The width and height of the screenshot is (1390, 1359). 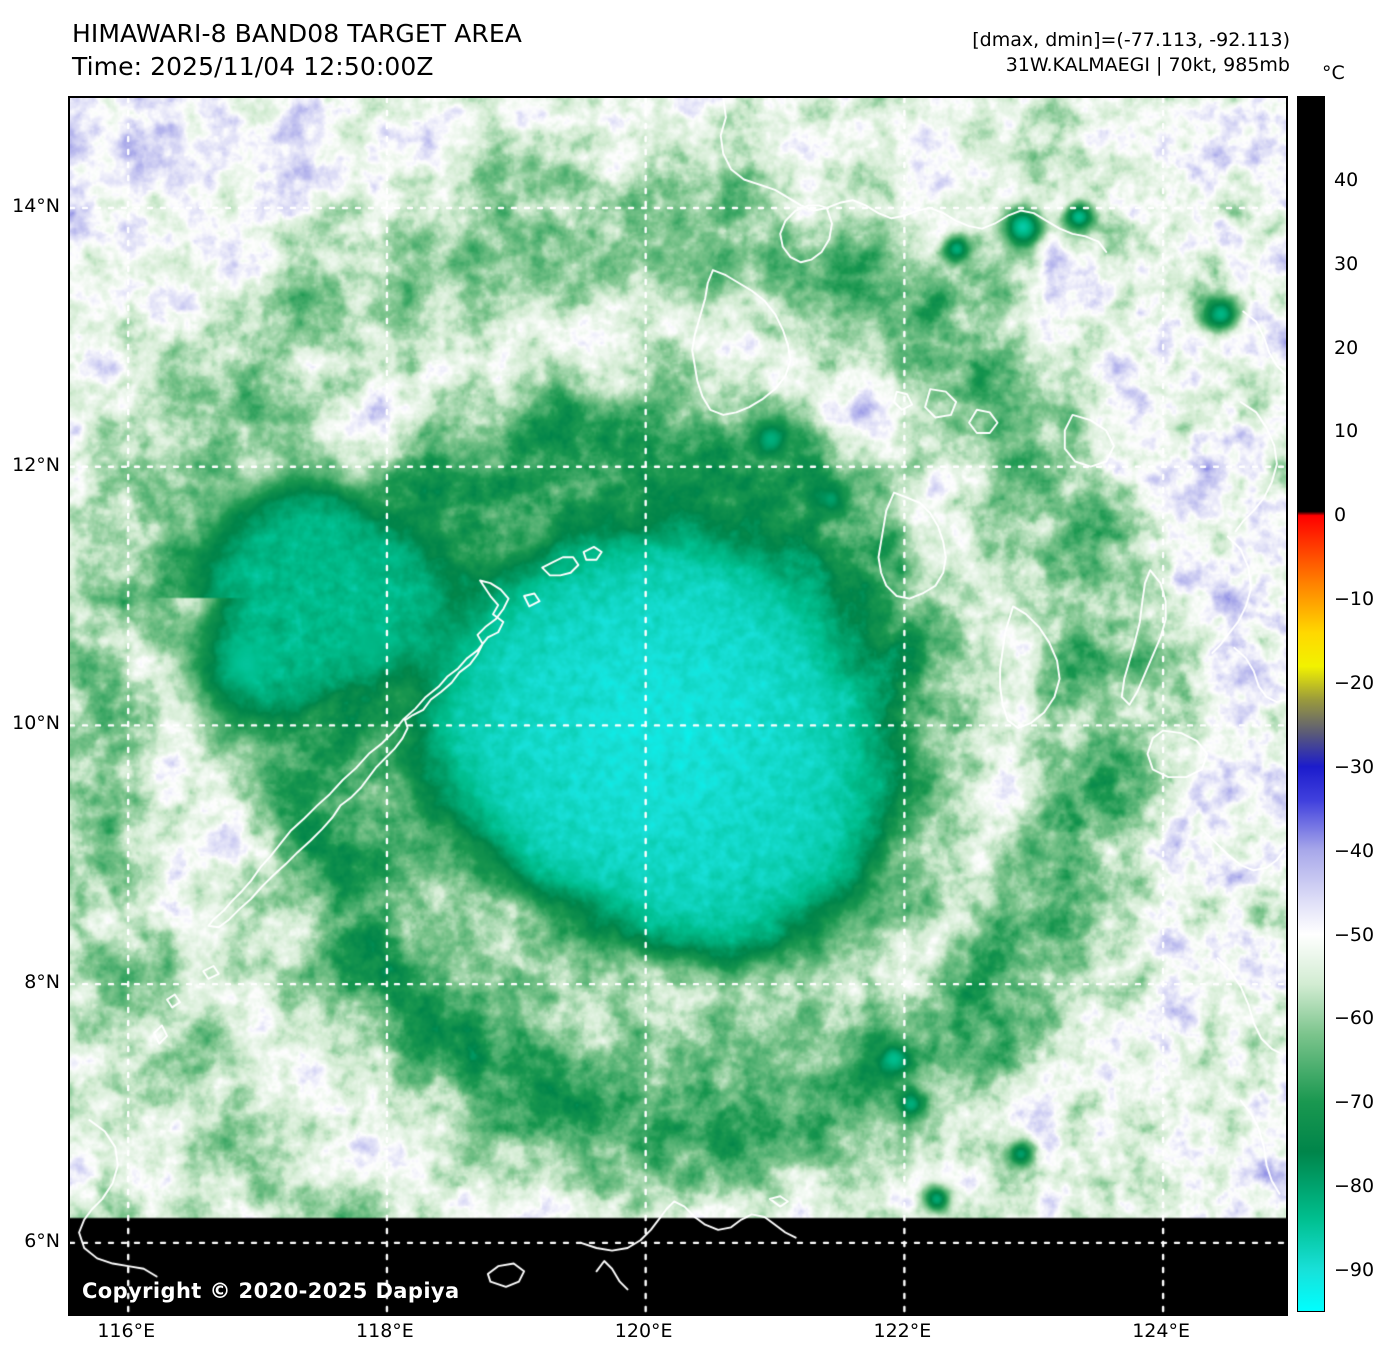 I want to click on colorbar-tick-label: 20, so click(x=1346, y=347).